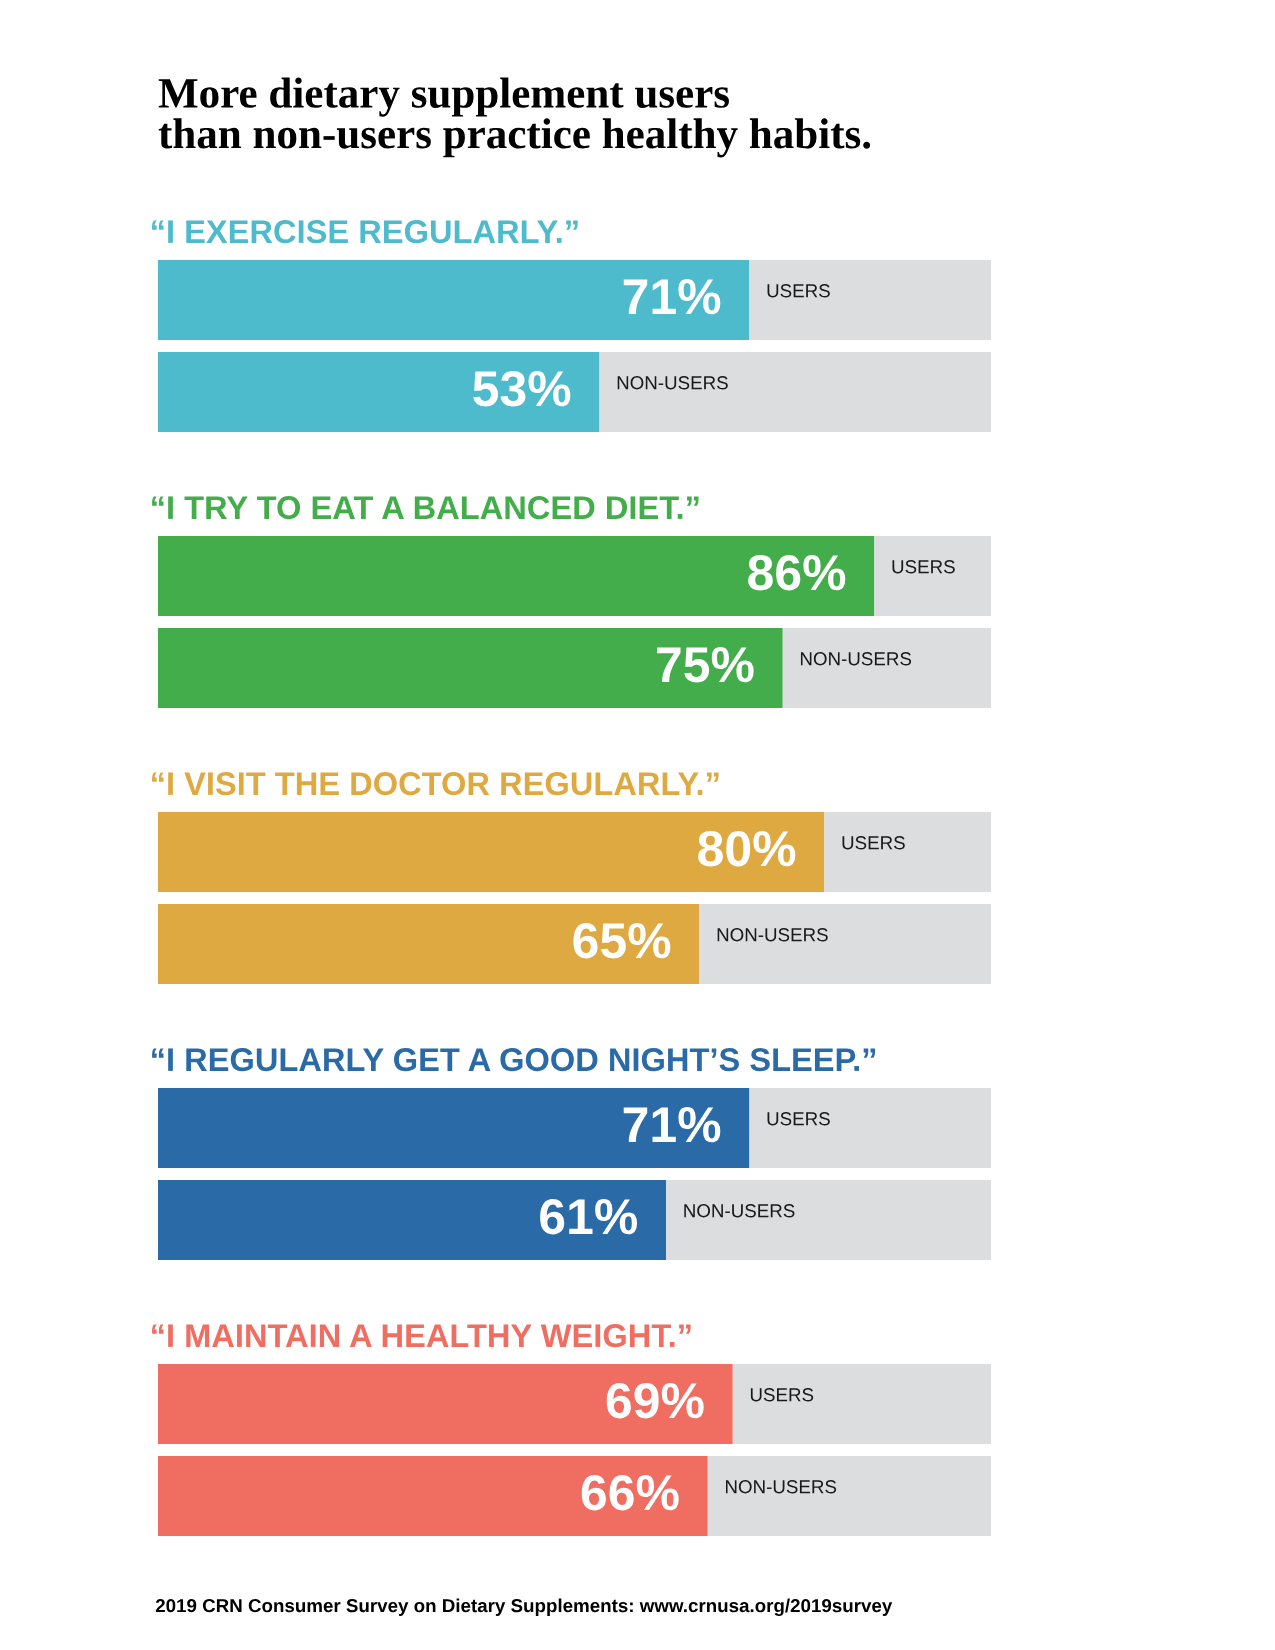 The image size is (1275, 1650). I want to click on chart-title: More dietary supplement users than non-users practice healthy habits., so click(514, 117).